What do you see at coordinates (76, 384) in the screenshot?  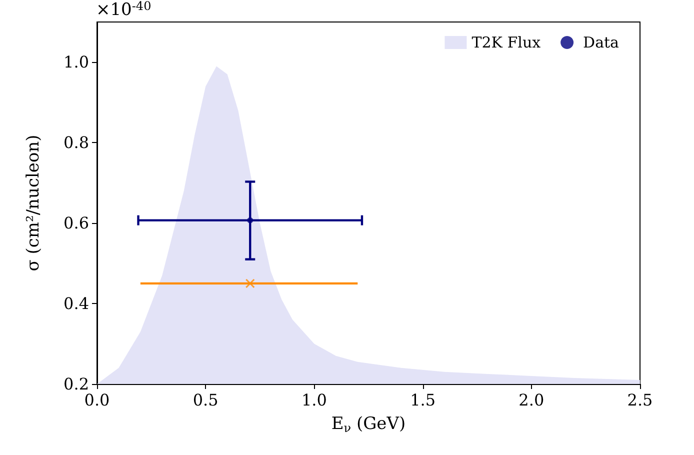 I see `y-tick-label: 0.2` at bounding box center [76, 384].